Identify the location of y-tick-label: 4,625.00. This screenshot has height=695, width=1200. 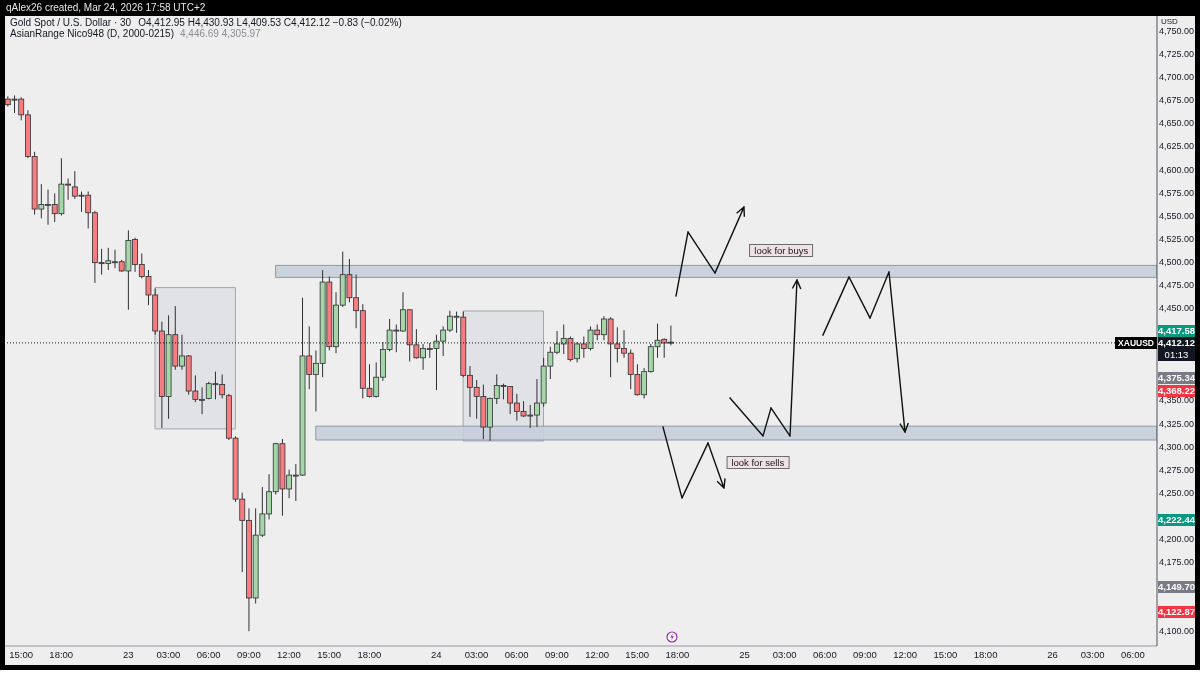
(1177, 146).